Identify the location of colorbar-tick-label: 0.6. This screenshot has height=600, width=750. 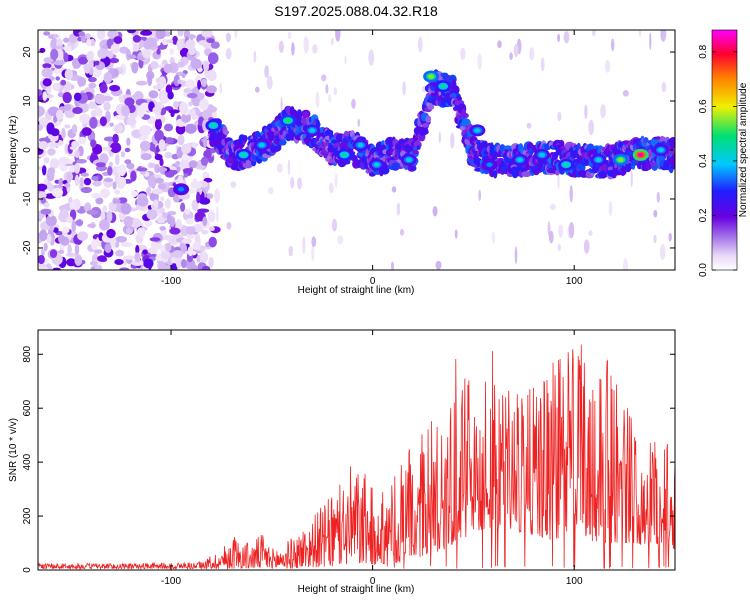
(703, 106).